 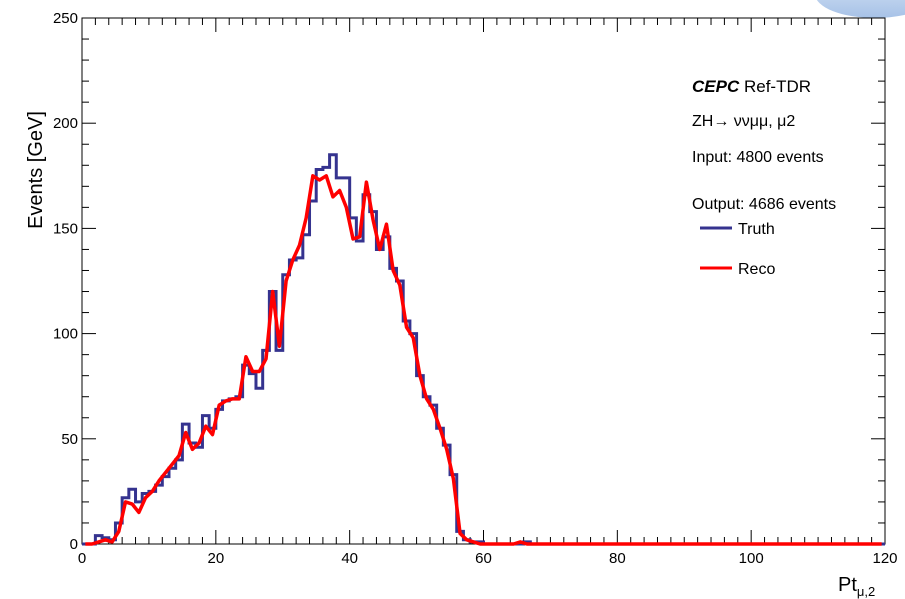 I want to click on y-tick-label: 0, so click(x=74, y=544).